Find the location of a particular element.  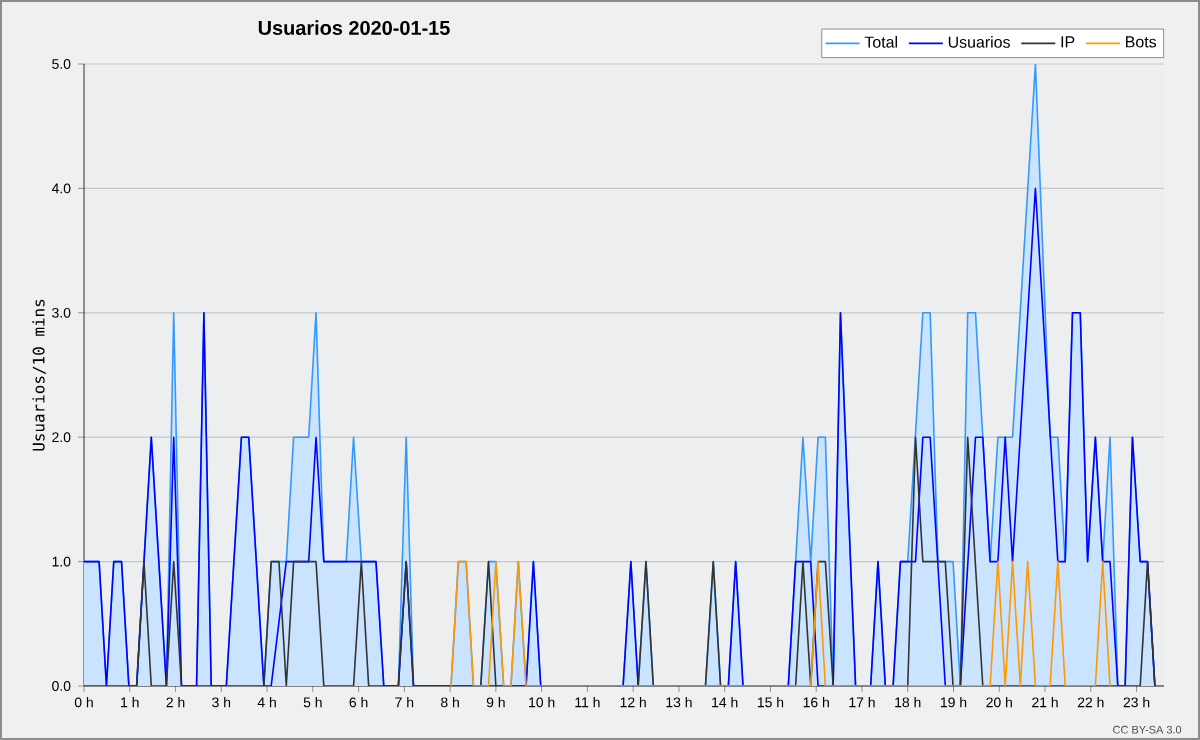

chart-title: Usuarios 2020-01-15 is located at coordinates (354, 27).